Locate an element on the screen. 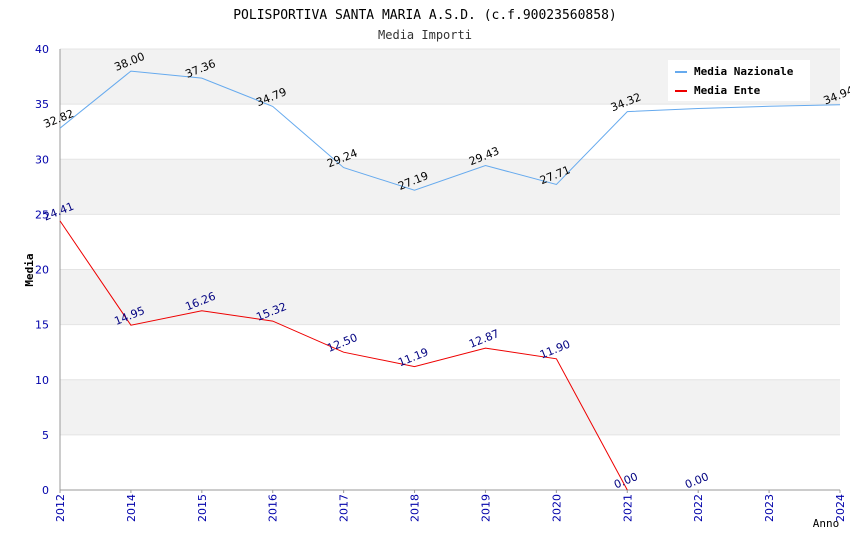  y-tick-label: 20 is located at coordinates (42, 270).